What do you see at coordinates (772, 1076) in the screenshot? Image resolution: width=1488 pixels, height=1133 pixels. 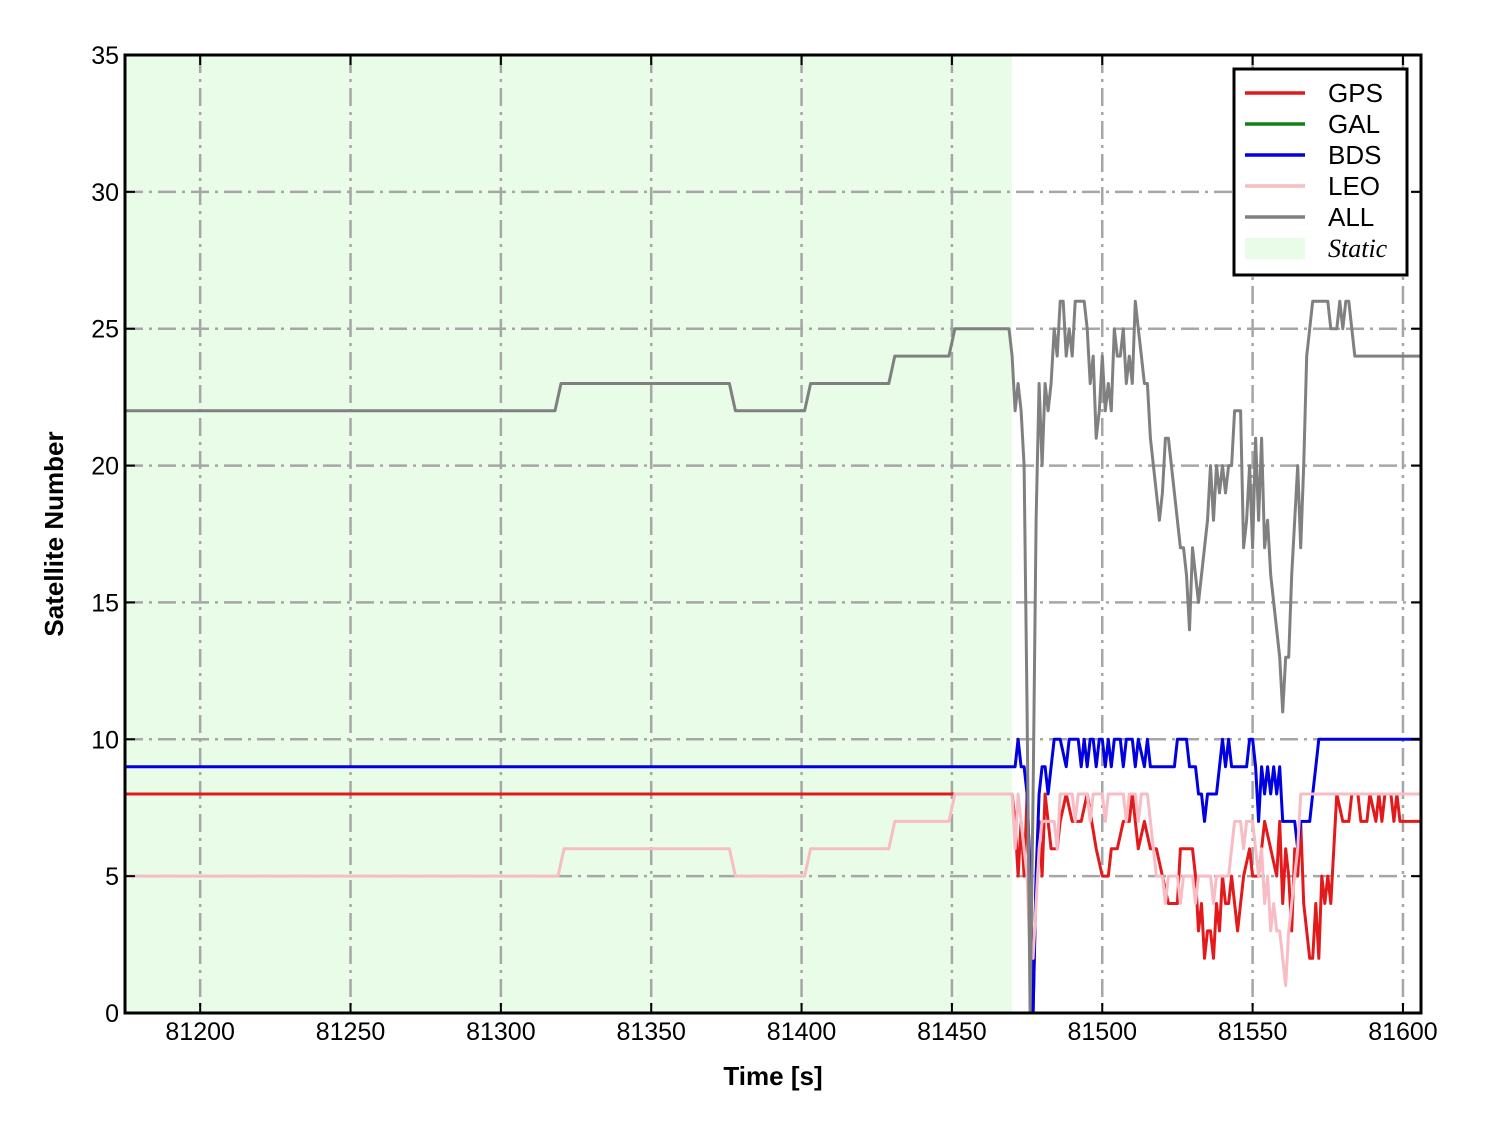 I see `x-axis-title: Time [s]` at bounding box center [772, 1076].